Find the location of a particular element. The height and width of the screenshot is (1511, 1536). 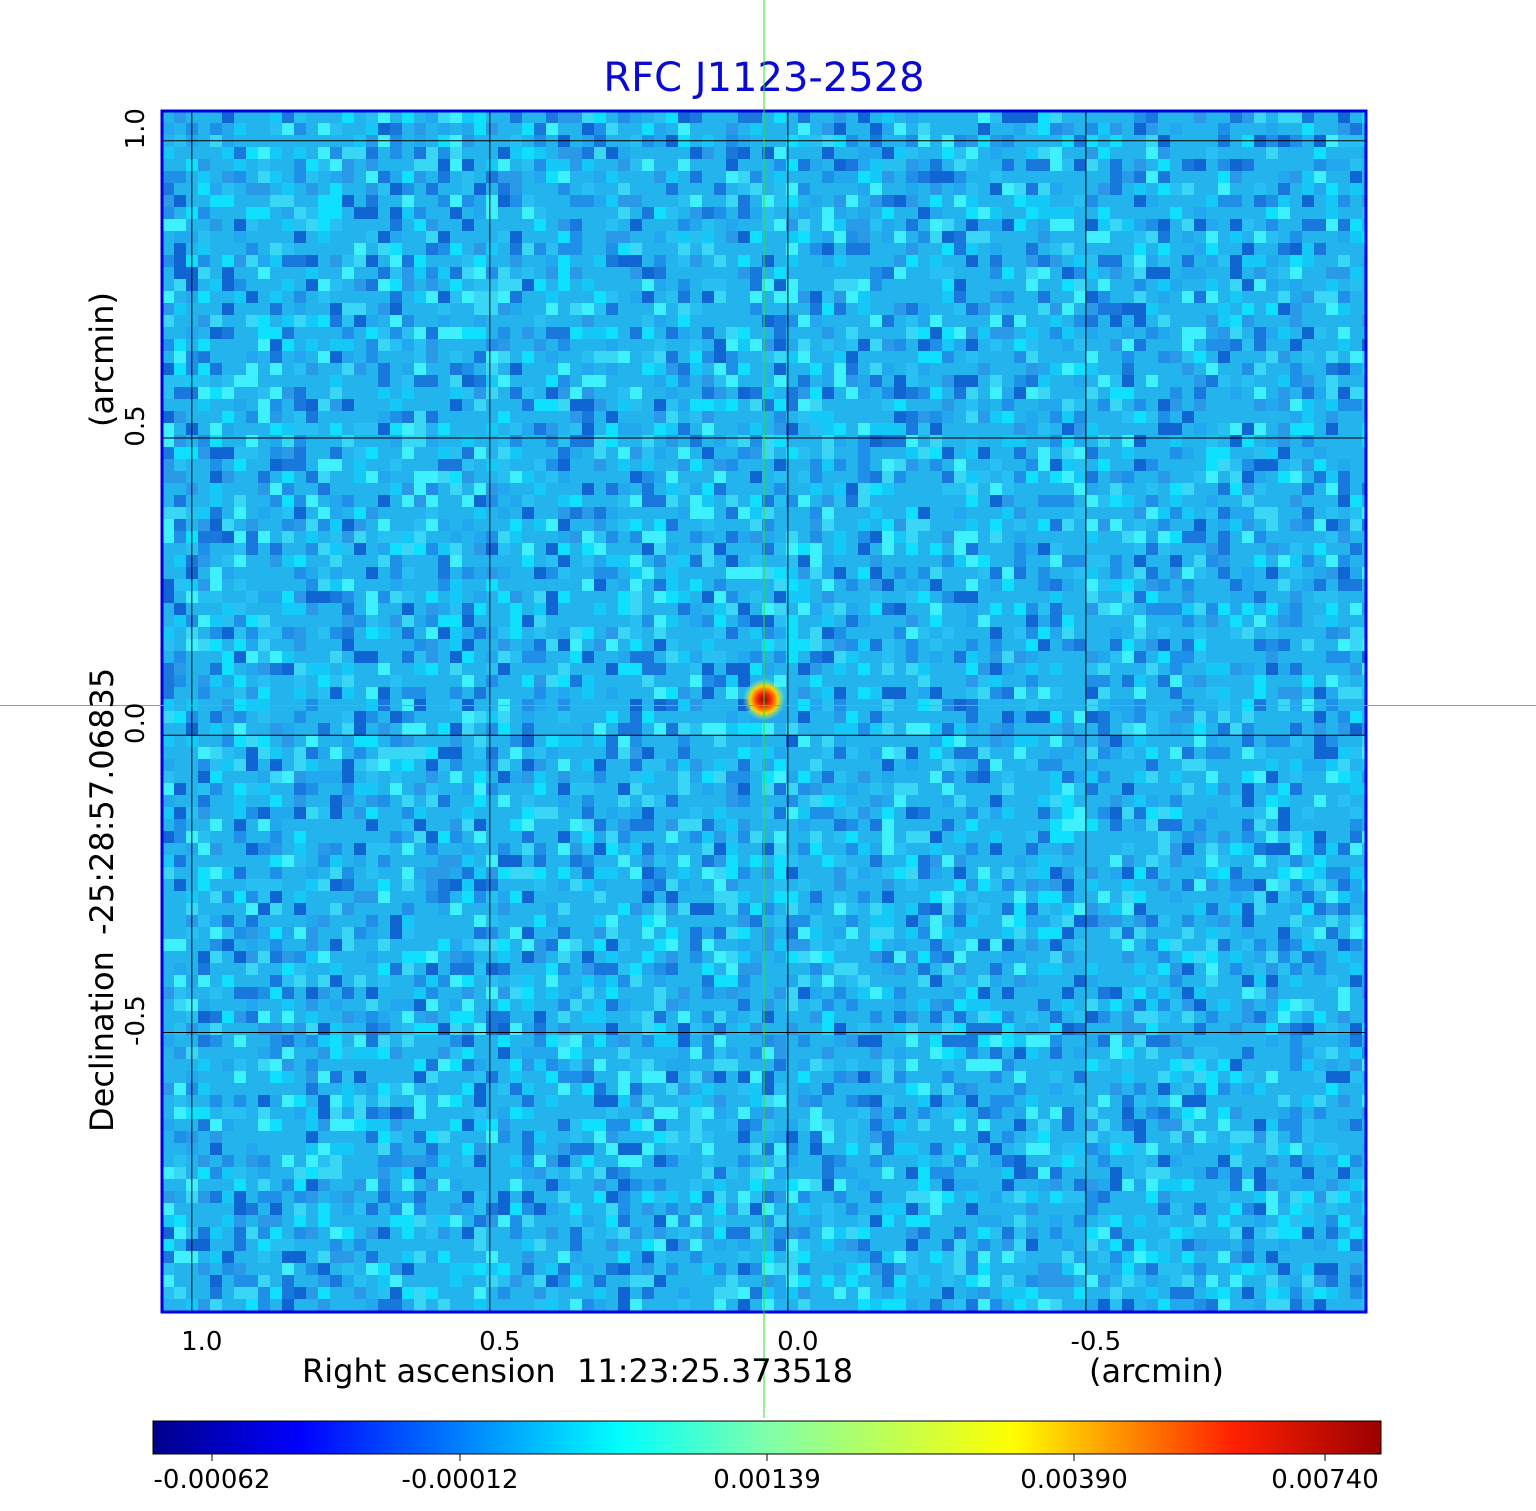

y-axis-unit: (arcmin) is located at coordinates (102, 359).